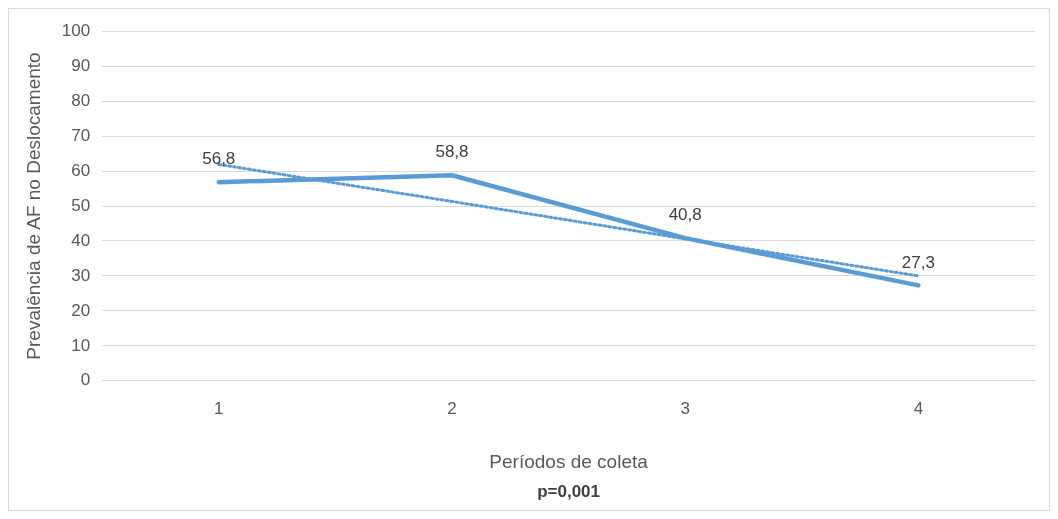 This screenshot has width=1058, height=519. I want to click on x-axis-title: Períodos de coleta, so click(569, 461).